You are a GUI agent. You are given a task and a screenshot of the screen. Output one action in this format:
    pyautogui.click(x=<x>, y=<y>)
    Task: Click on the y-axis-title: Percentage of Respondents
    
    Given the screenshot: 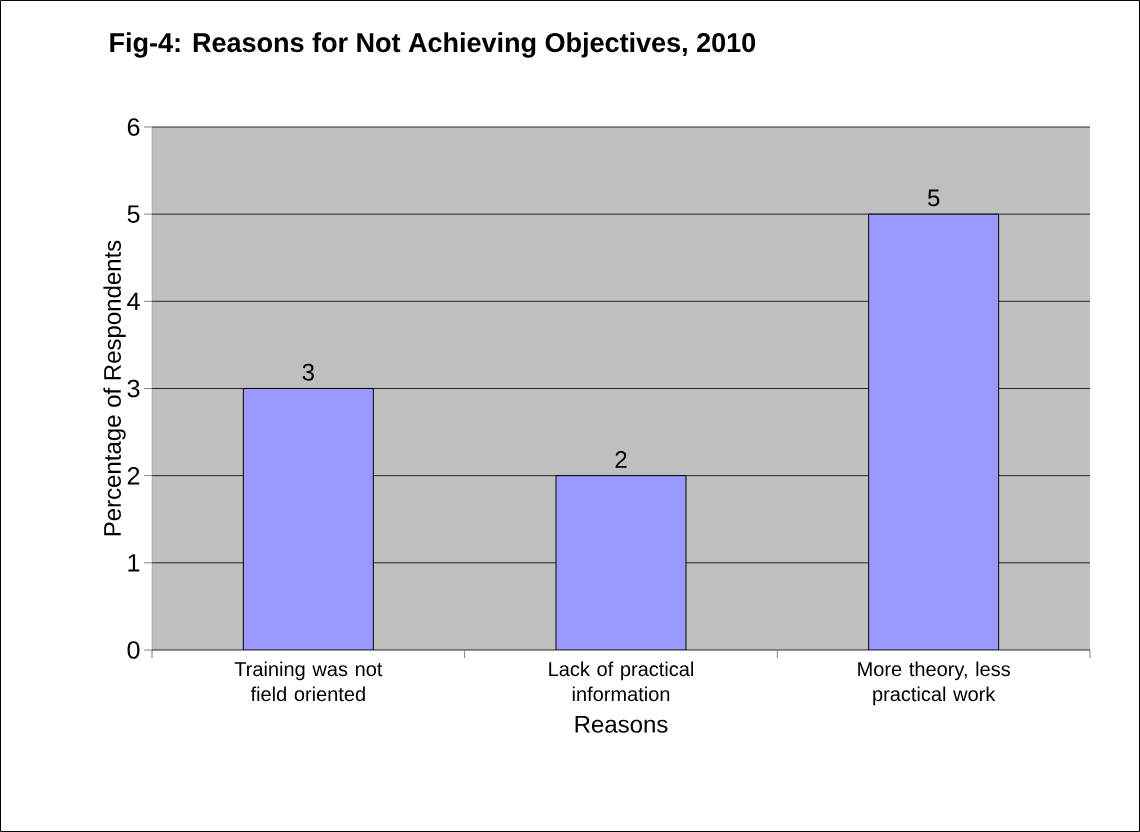 What is the action you would take?
    pyautogui.click(x=114, y=388)
    